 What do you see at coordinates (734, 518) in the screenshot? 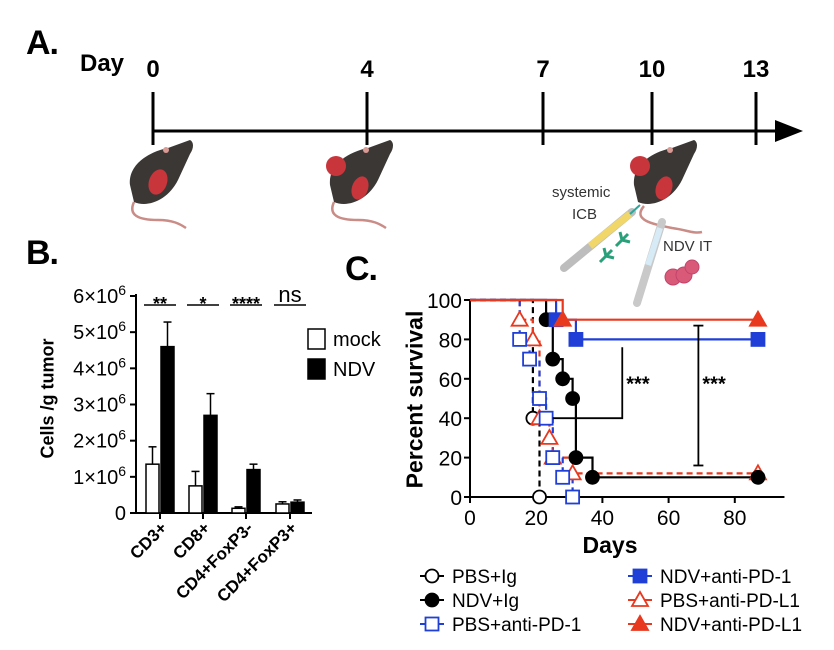
I see `survival-xtick-label: 80` at bounding box center [734, 518].